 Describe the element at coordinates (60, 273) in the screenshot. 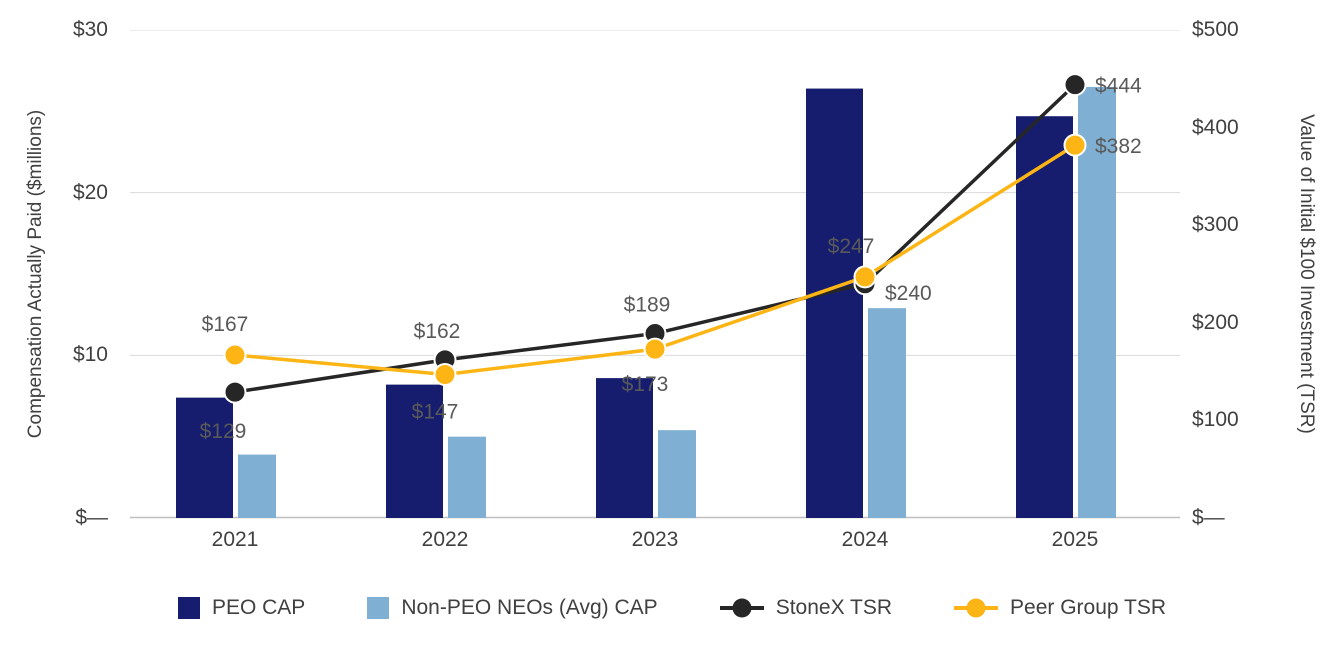

I see `left-axis-ticks: $— $10 $20 $30` at that location.